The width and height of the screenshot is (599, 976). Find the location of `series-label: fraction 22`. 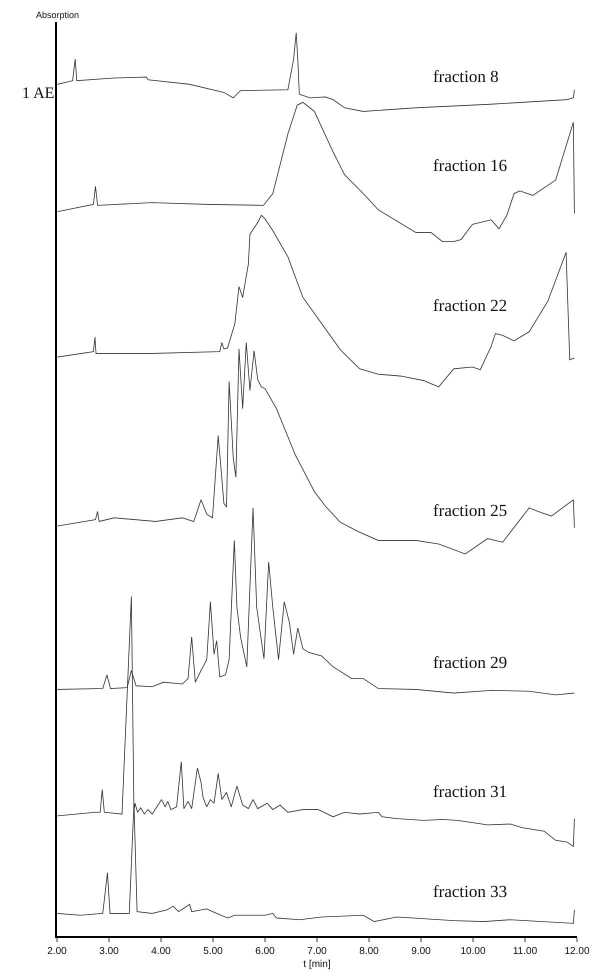

series-label: fraction 22 is located at coordinates (470, 305).